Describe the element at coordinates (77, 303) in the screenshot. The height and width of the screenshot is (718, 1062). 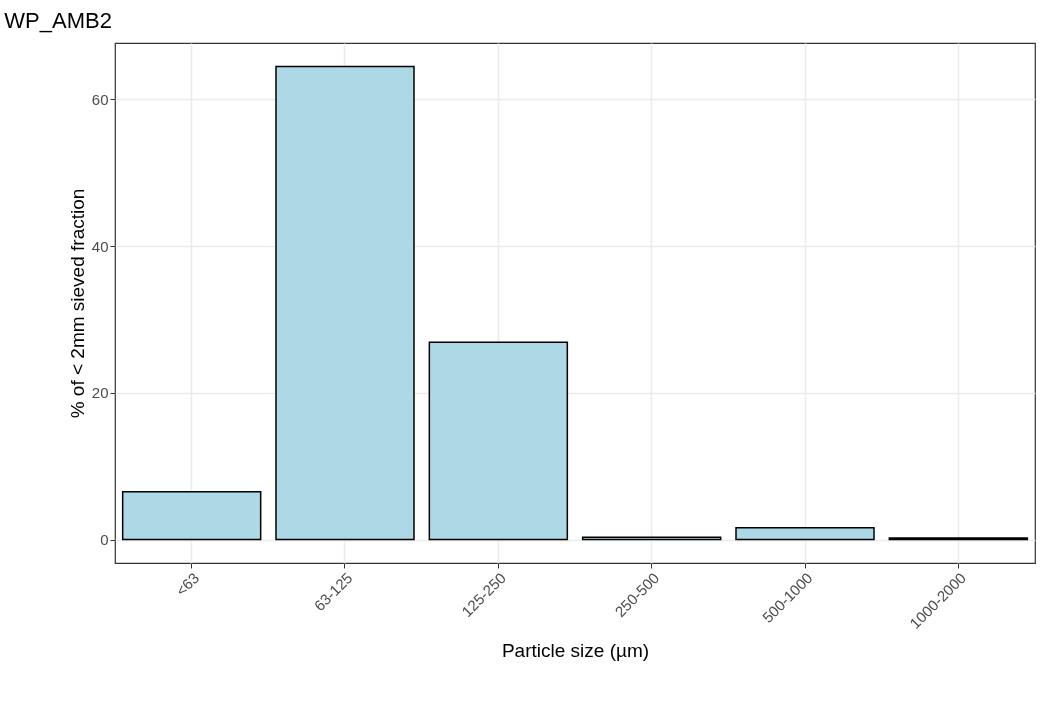
I see `y-axis-title: % of < 2mm sieved fraction` at that location.